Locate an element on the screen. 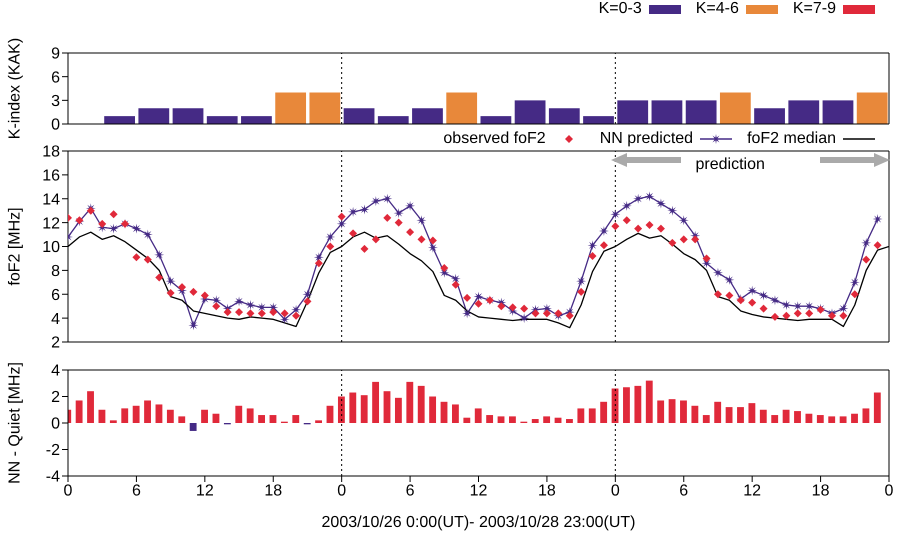 The height and width of the screenshot is (533, 897). y-tick-label: 18 is located at coordinates (51, 152).